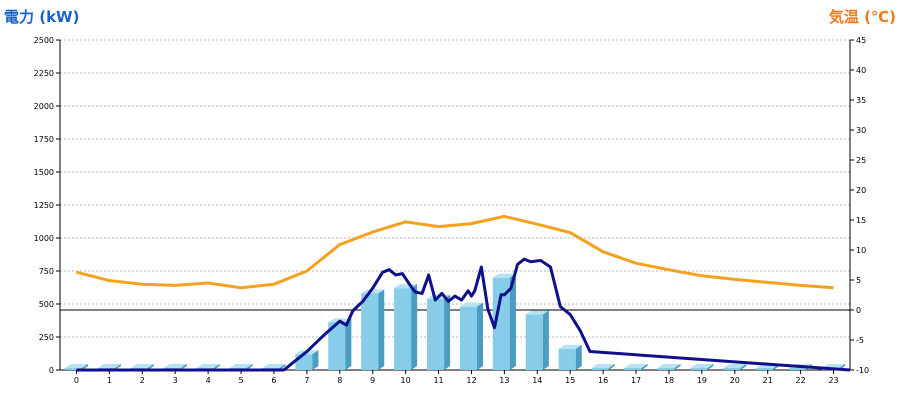 Image resolution: width=900 pixels, height=405 pixels. What do you see at coordinates (861, 130) in the screenshot?
I see `right-tick-label: 30` at bounding box center [861, 130].